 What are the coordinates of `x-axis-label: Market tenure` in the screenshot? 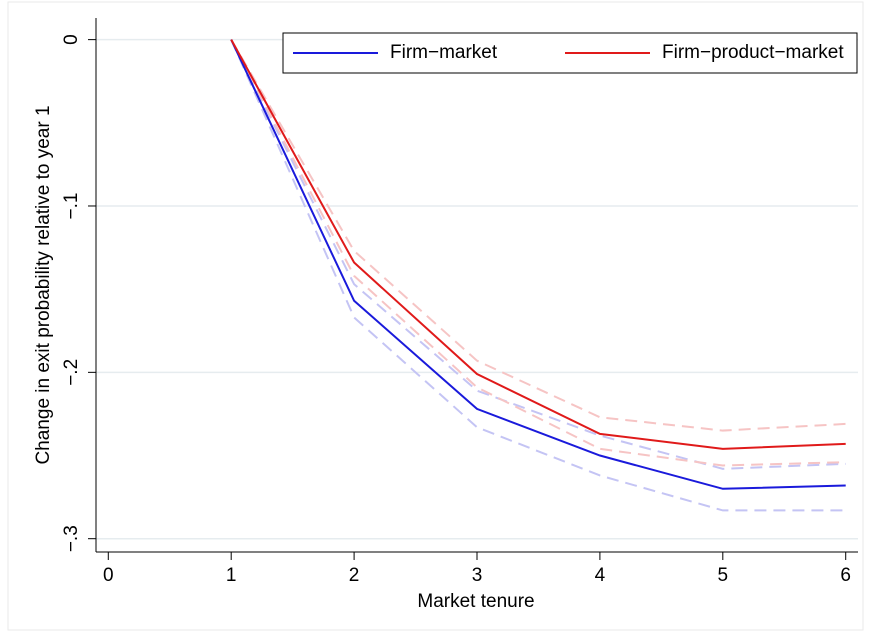 It's located at (475, 601).